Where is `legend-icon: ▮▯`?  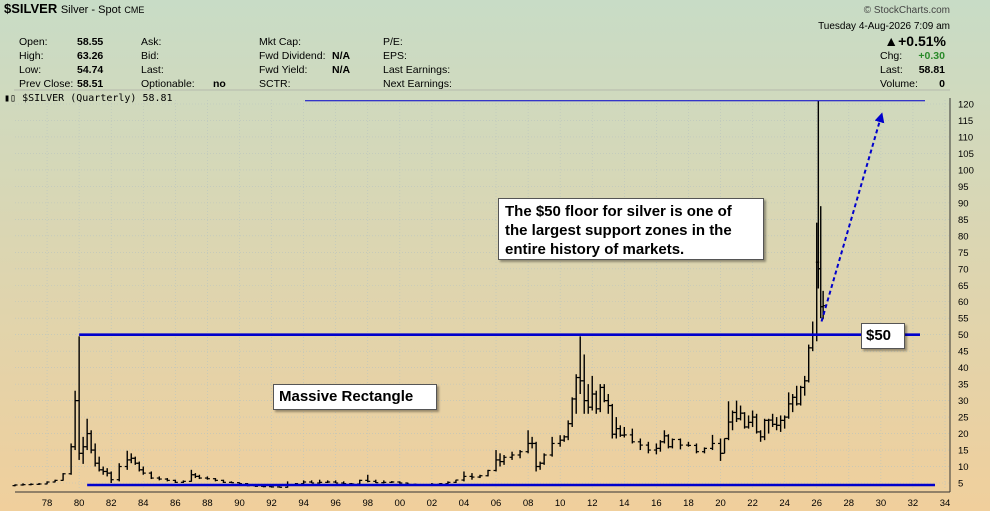
legend-icon: ▮▯ is located at coordinates (13, 98).